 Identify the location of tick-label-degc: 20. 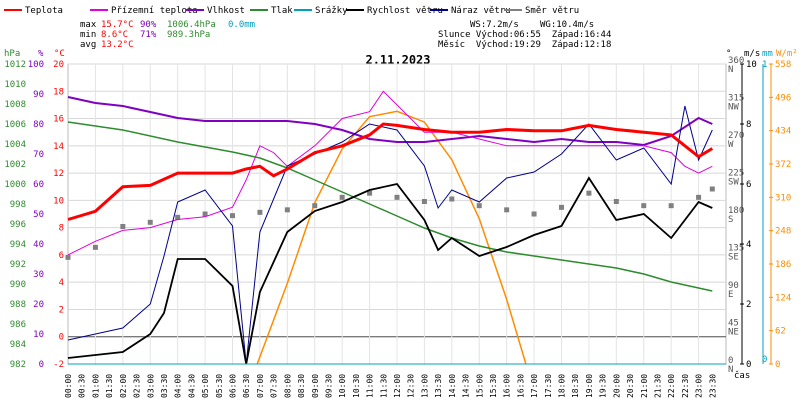
(58, 65).